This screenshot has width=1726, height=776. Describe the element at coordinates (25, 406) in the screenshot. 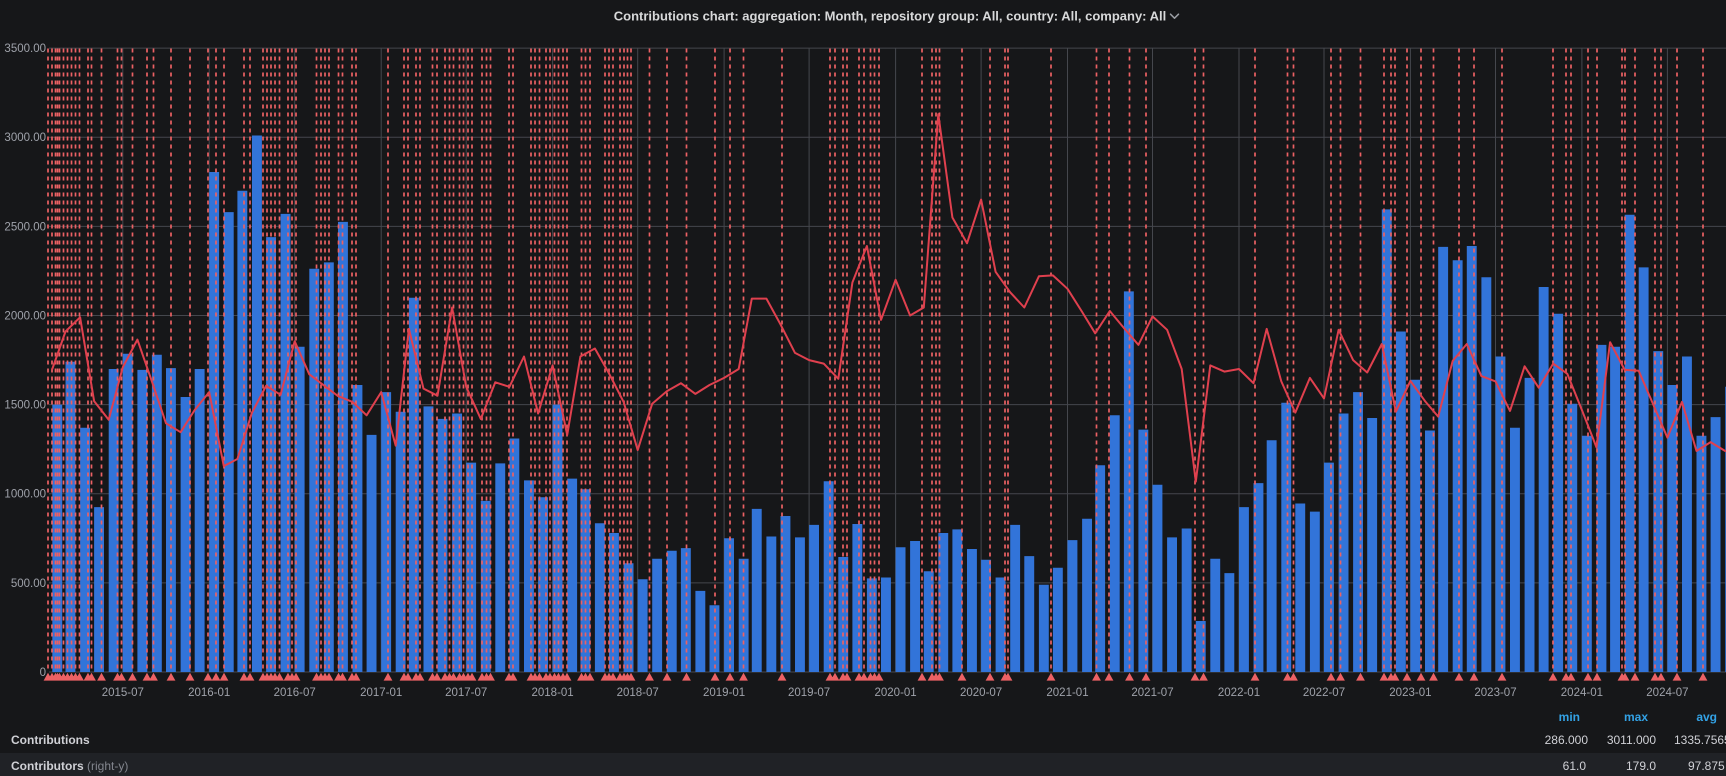

I see `svg-text: 1500.00` at that location.